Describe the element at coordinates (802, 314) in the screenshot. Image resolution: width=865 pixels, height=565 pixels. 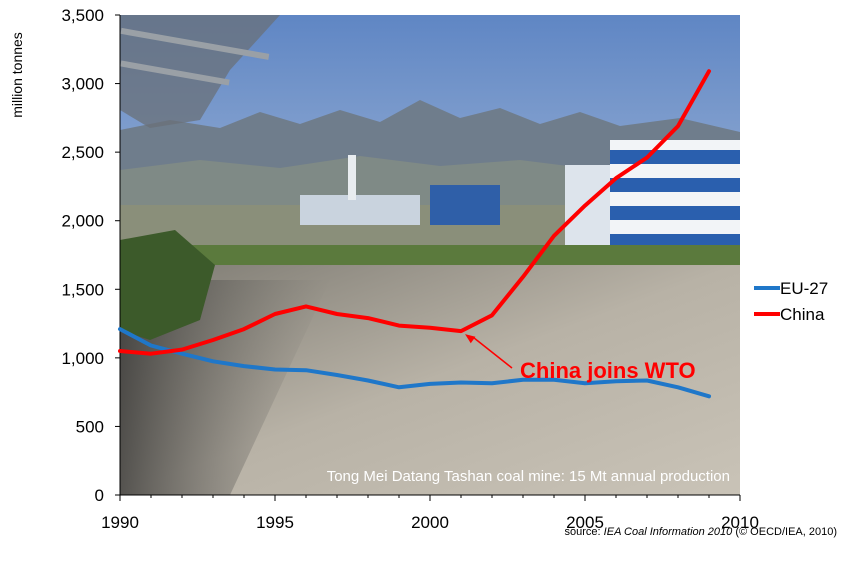
I see `legend-label: China` at that location.